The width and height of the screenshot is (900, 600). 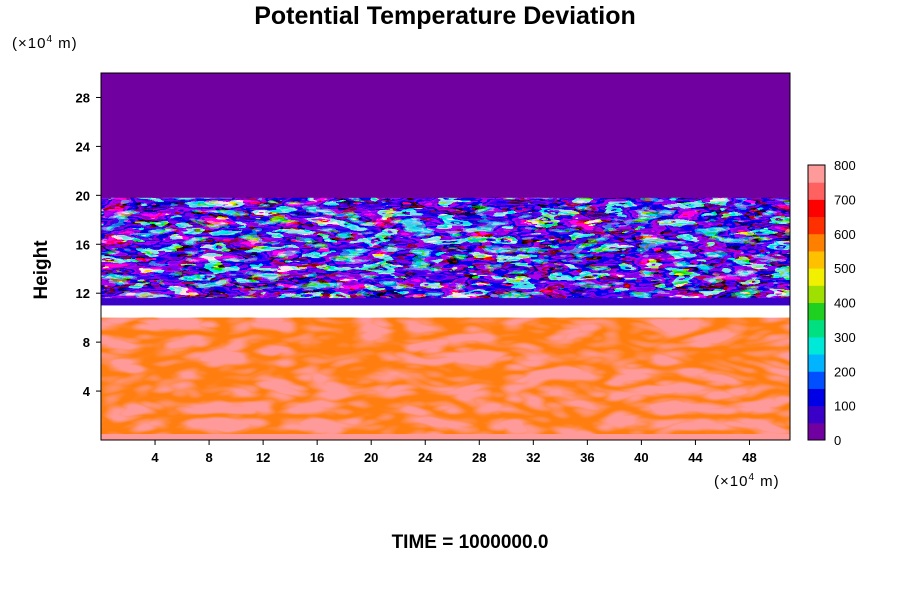 What do you see at coordinates (470, 542) in the screenshot?
I see `time-label-text: TIME = 1000000.0` at bounding box center [470, 542].